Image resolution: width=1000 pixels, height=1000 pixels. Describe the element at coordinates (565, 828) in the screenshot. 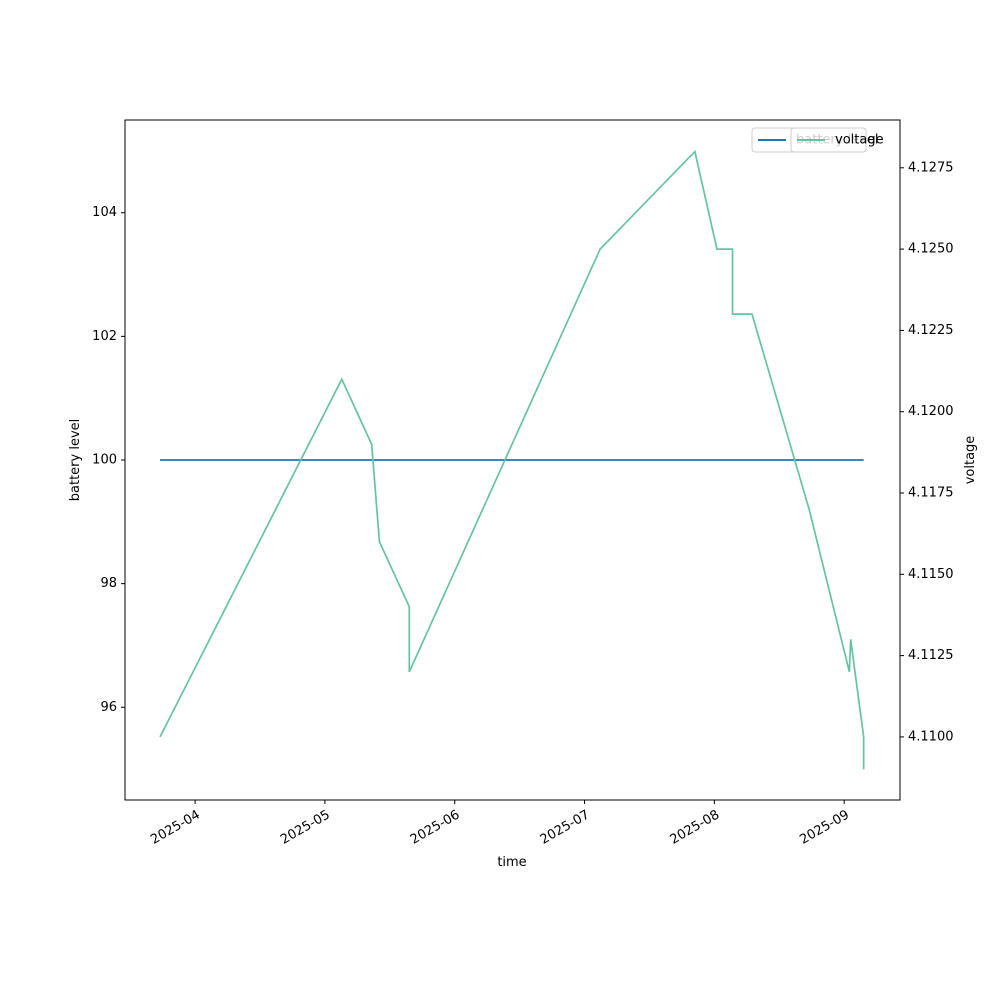

I see `x-tick-label: 2025-07` at that location.